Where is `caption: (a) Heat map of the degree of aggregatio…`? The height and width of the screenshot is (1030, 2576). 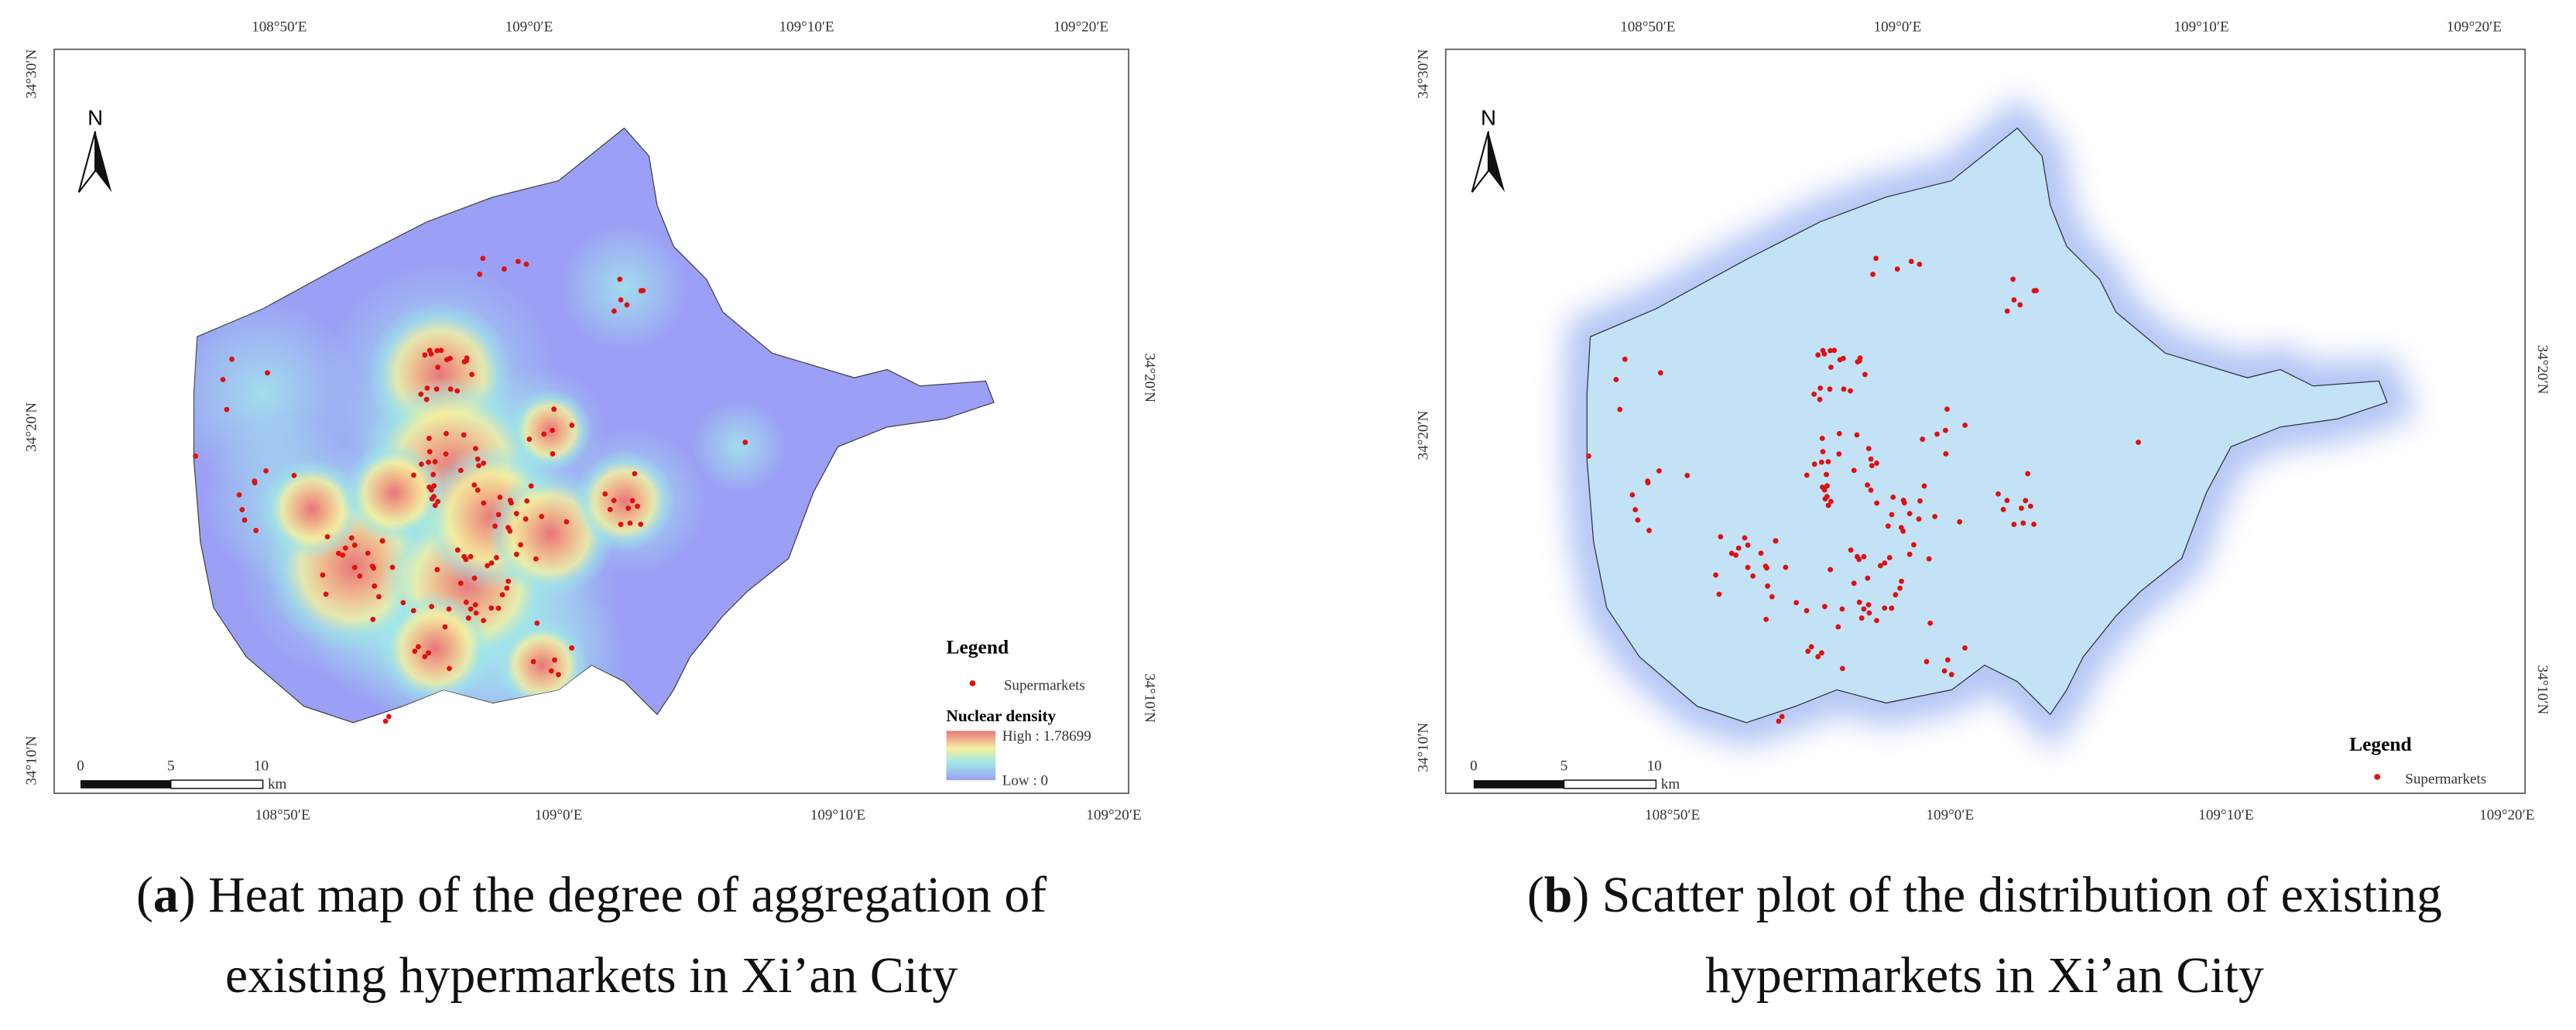
caption: (a) Heat map of the degree of aggregatio… is located at coordinates (591, 895).